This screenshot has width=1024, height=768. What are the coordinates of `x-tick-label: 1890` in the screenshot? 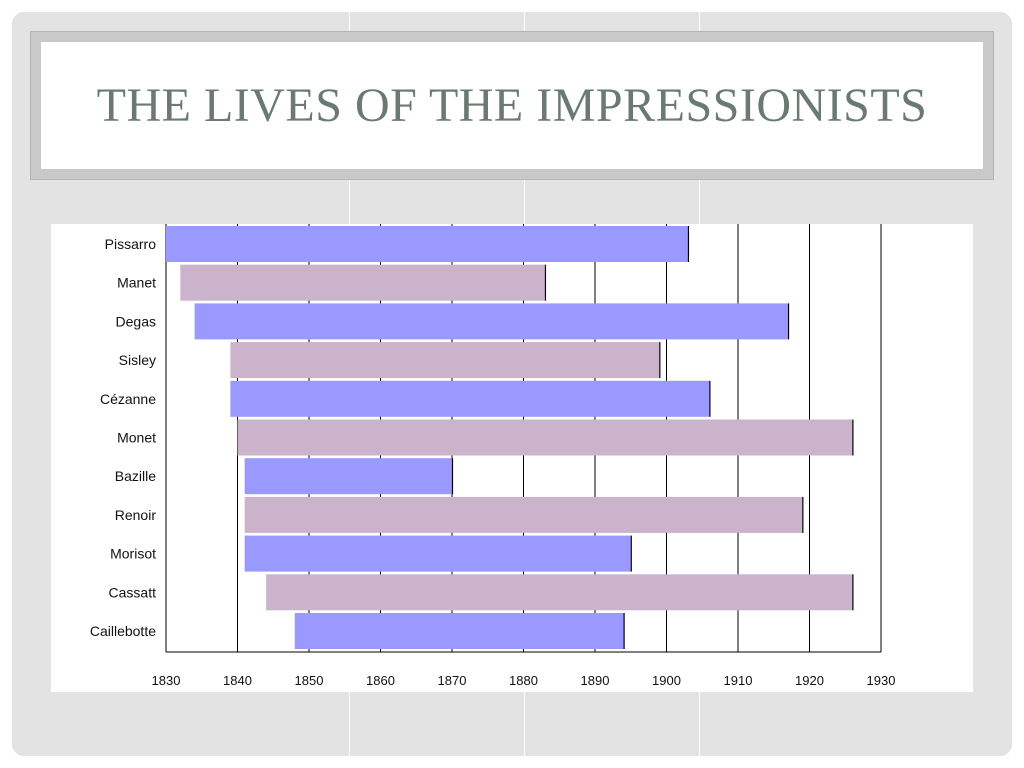 It's located at (595, 680).